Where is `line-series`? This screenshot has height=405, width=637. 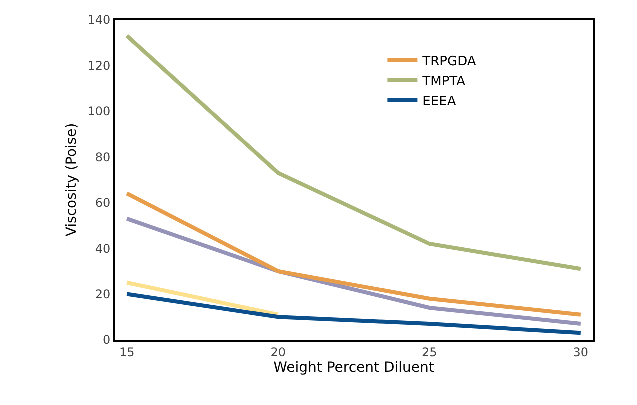 line-series is located at coordinates (354, 314).